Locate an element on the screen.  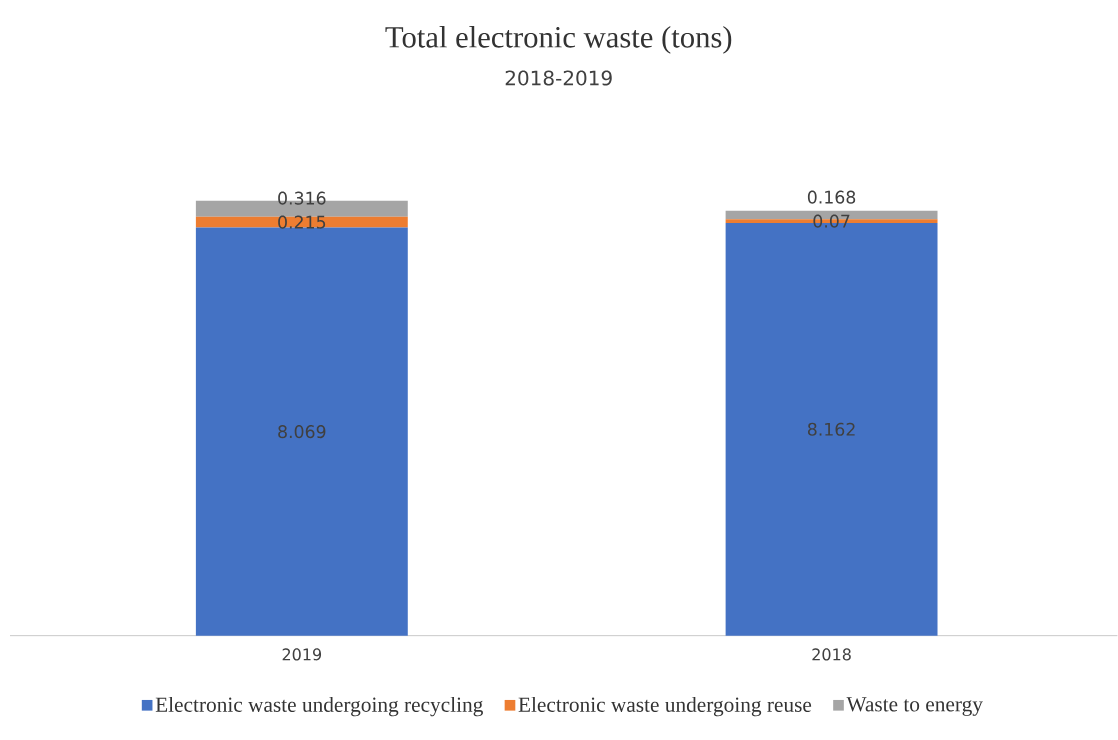
x-tick-label: 2018 is located at coordinates (831, 654).